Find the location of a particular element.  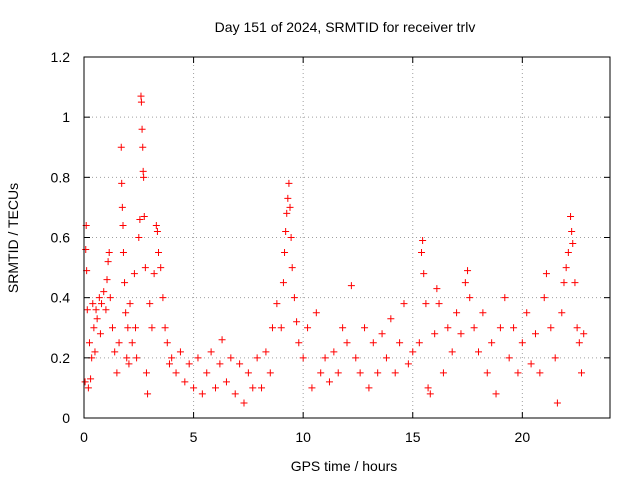

x-axis-label: GPS time / hours is located at coordinates (344, 466).